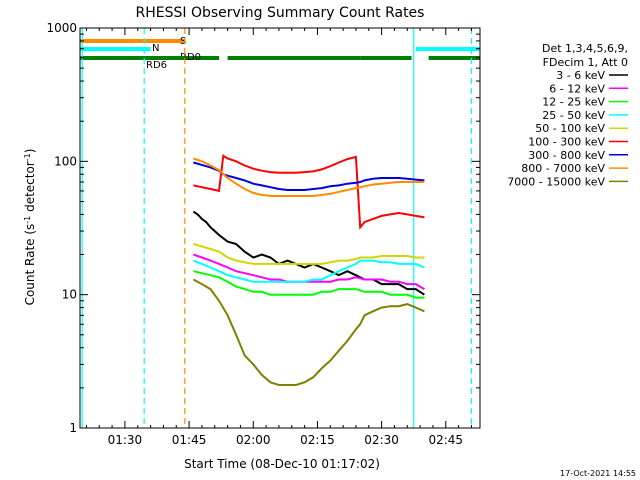 This screenshot has height=480, width=640. I want to click on y-axis-label-main: Count Rate (s, so click(30, 265).